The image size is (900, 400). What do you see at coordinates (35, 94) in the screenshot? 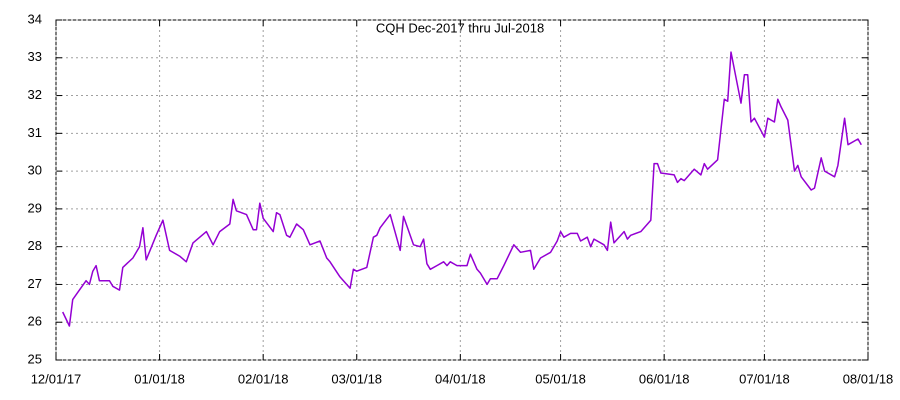
I see `y-tick-label: 32` at bounding box center [35, 94].